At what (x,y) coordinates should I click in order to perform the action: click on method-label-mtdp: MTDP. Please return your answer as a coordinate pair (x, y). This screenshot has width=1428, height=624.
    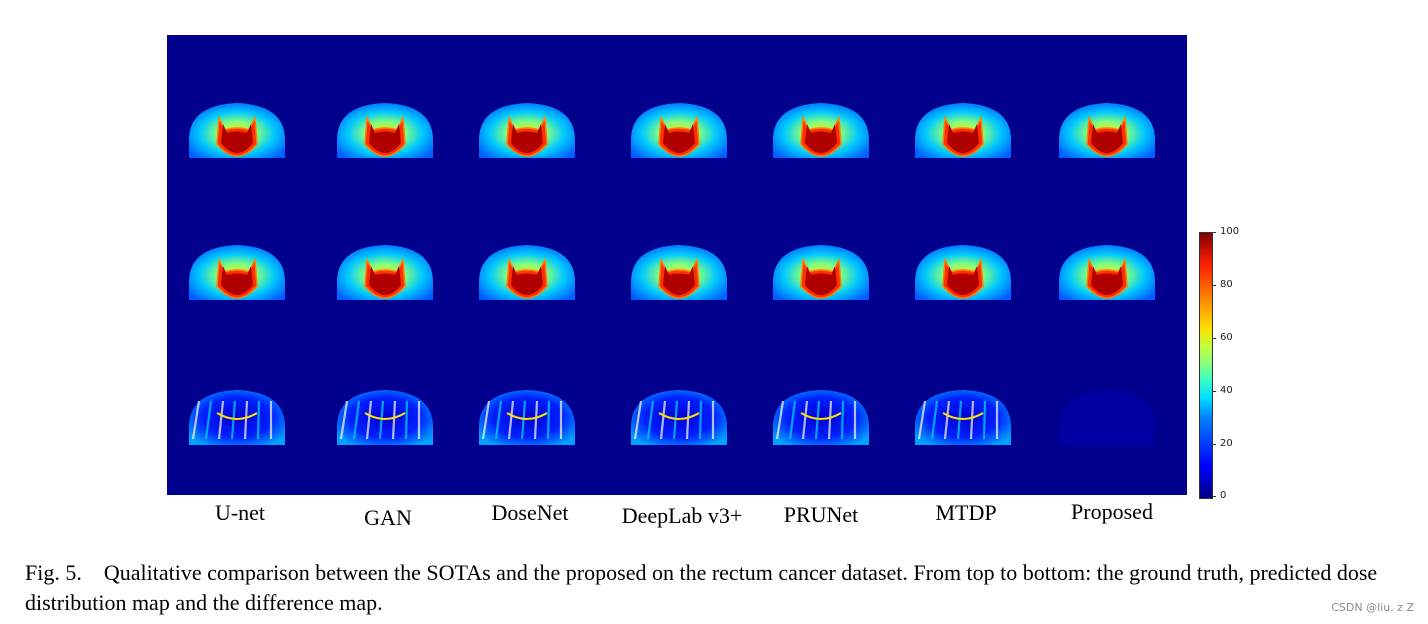
    Looking at the image, I should click on (966, 512).